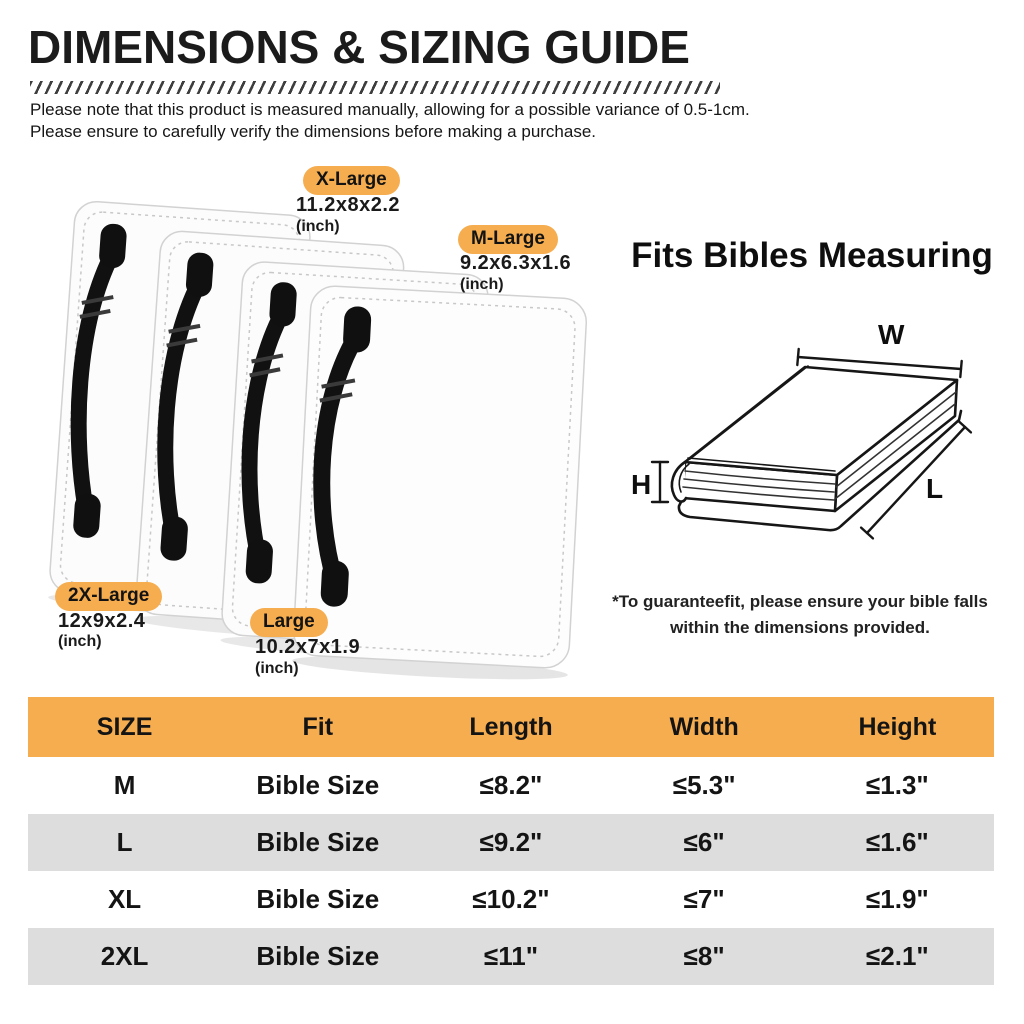  Describe the element at coordinates (124, 899) in the screenshot. I see `cell-size: XL` at that location.